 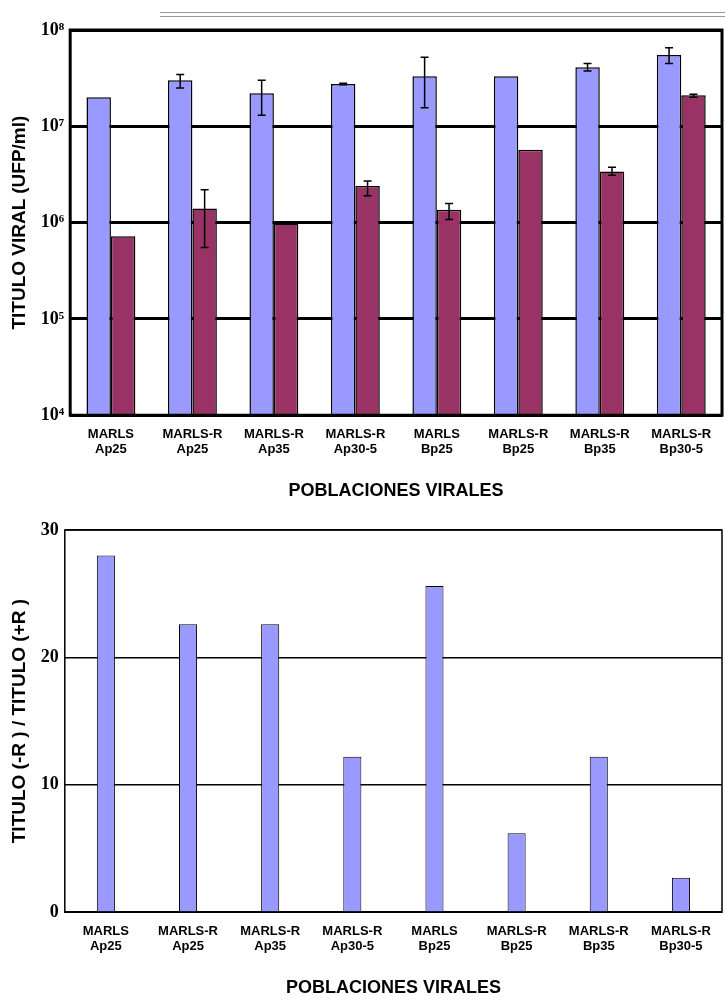 I want to click on y-tick-label: 0, so click(x=54, y=910).